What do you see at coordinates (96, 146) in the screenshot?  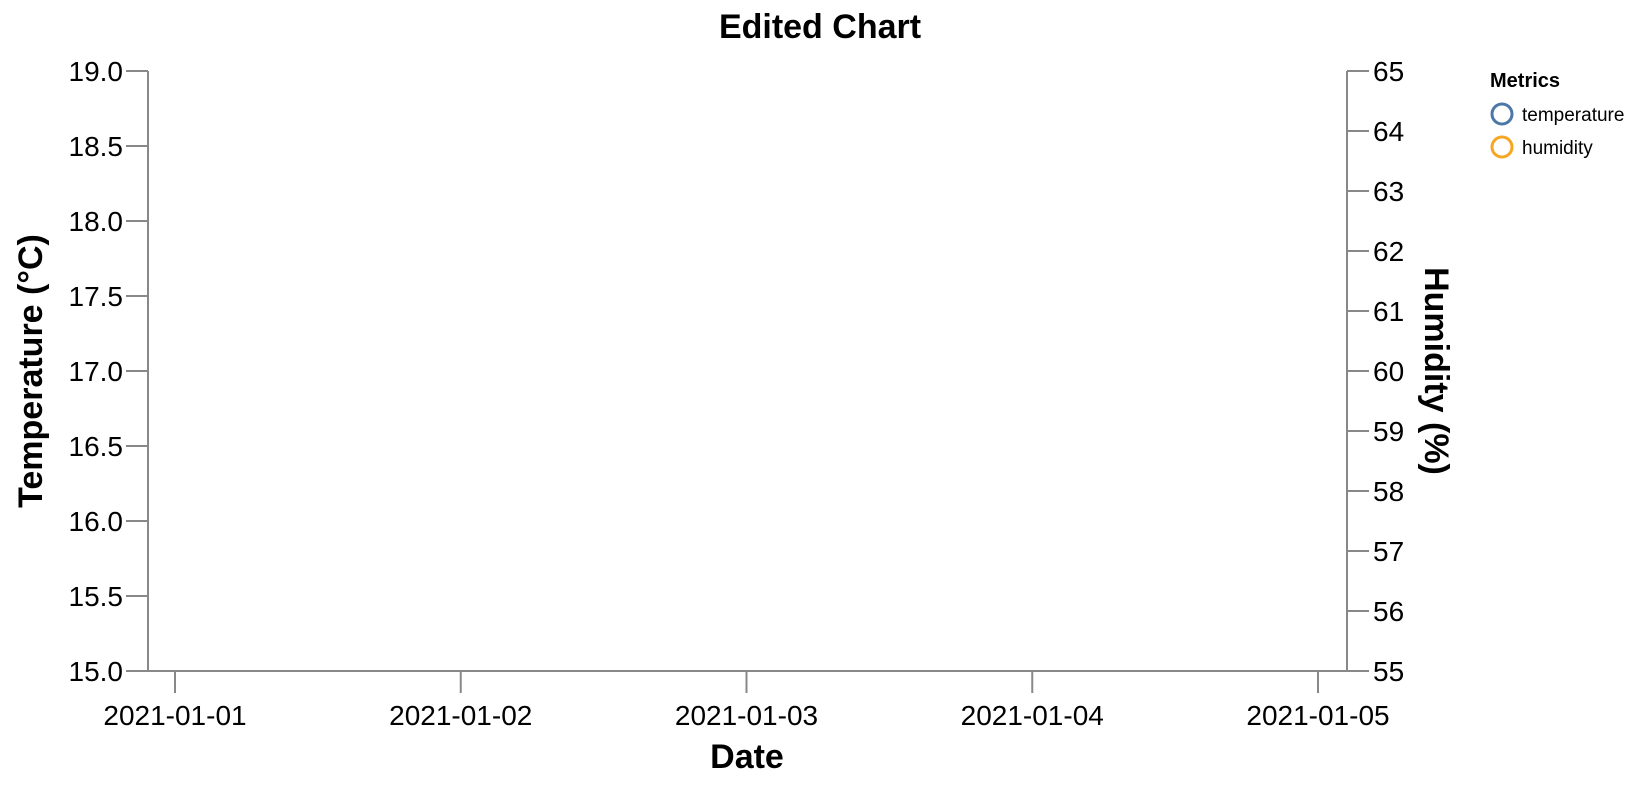 I see `left-y-tick-label: 18.5` at bounding box center [96, 146].